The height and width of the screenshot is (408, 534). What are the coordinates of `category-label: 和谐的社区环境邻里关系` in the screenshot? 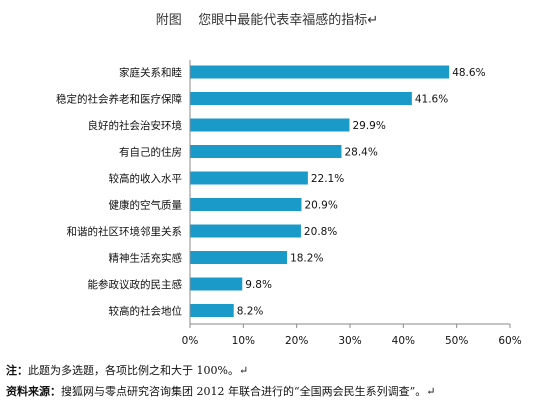 It's located at (125, 231).